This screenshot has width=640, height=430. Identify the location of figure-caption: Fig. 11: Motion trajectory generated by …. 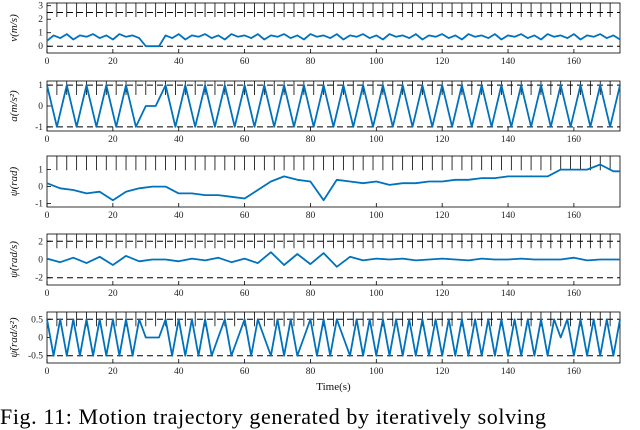
(273, 416).